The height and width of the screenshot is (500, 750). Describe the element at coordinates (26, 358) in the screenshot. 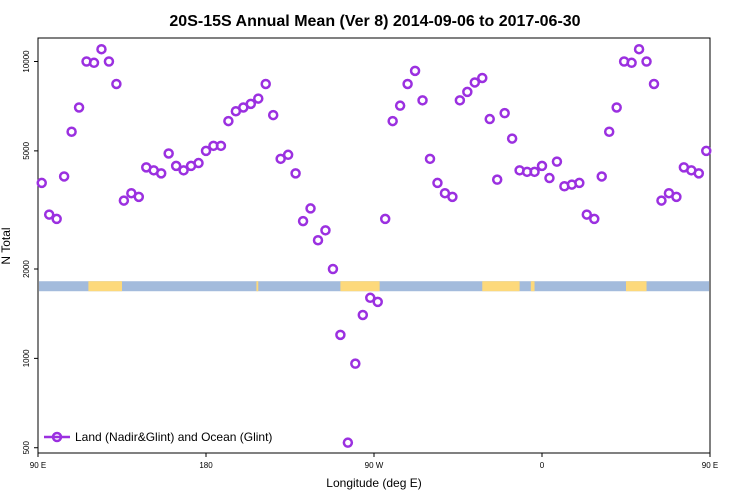

I see `y-tick-label: 1000` at that location.